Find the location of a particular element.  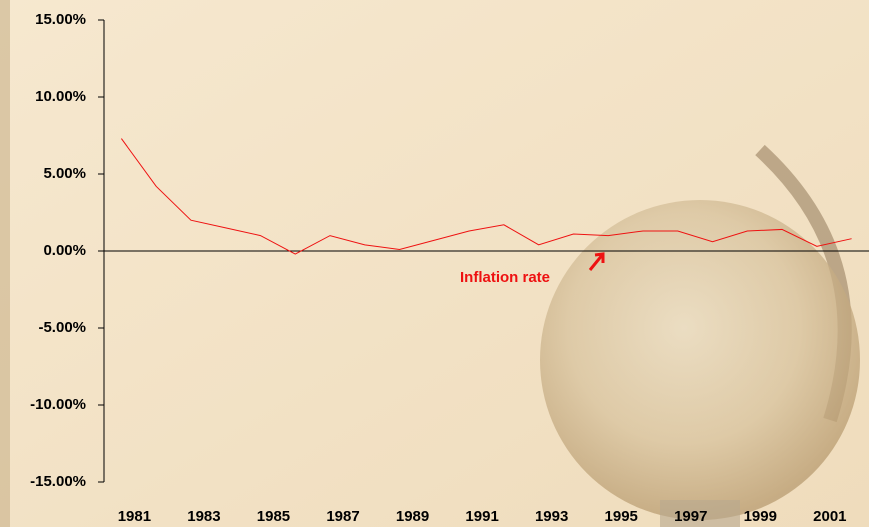

x-tick-label: 1991 is located at coordinates (481, 516).